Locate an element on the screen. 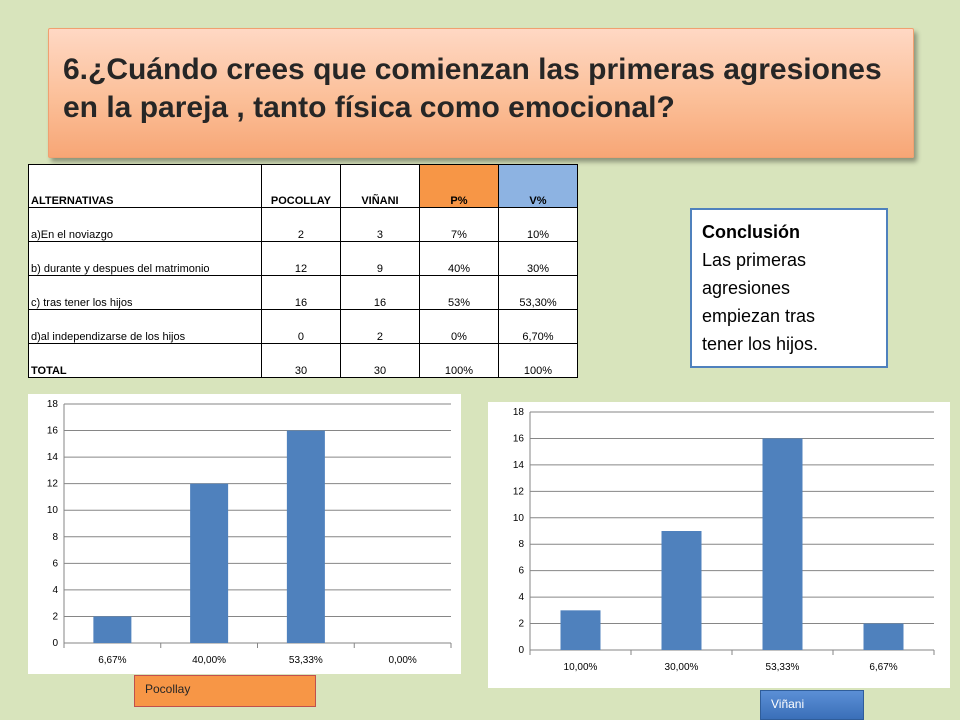 This screenshot has height=720, width=960. table-cell: 12 is located at coordinates (300, 258).